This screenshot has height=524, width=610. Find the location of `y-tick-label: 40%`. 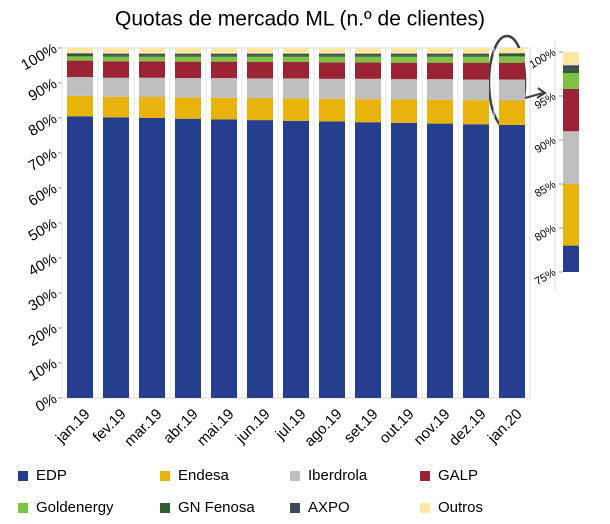

y-tick-label: 40% is located at coordinates (42, 265).